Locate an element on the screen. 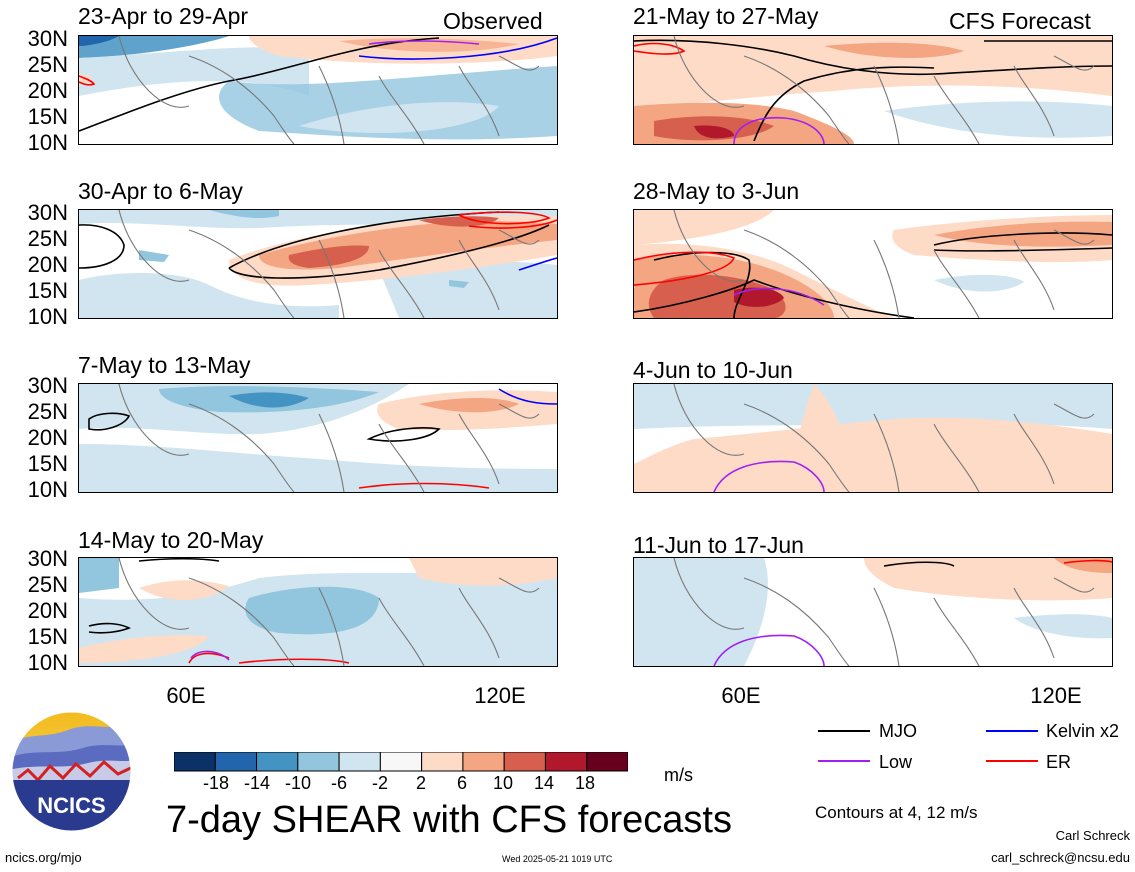 The width and height of the screenshot is (1135, 872). colorbar-label: -18 is located at coordinates (215, 783).